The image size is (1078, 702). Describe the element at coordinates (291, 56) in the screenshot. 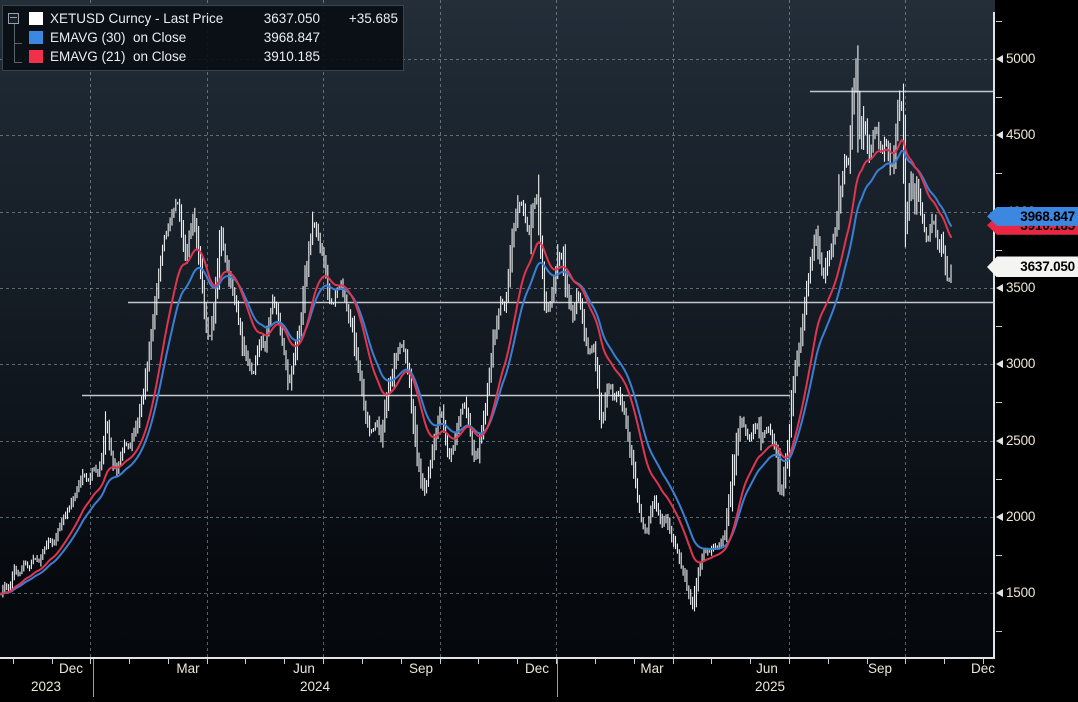

I see `series-value: 3910.185` at that location.